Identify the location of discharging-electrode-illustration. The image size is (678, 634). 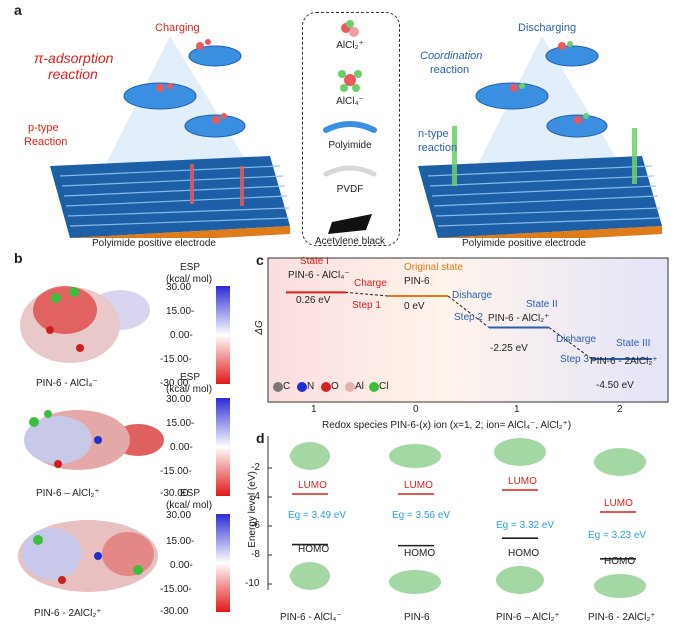
(540, 137).